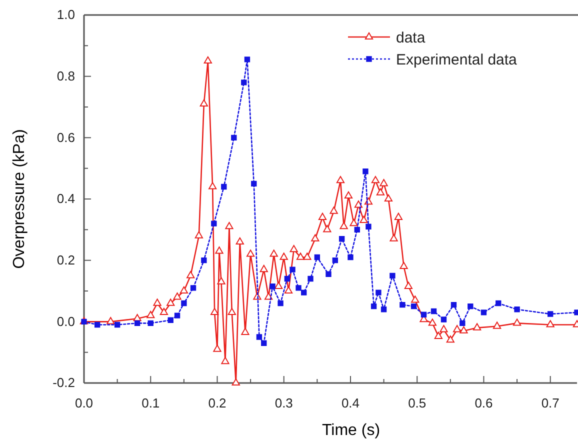 This screenshot has width=578, height=447. Describe the element at coordinates (351, 430) in the screenshot. I see `x-axis-title: Time (s)` at that location.